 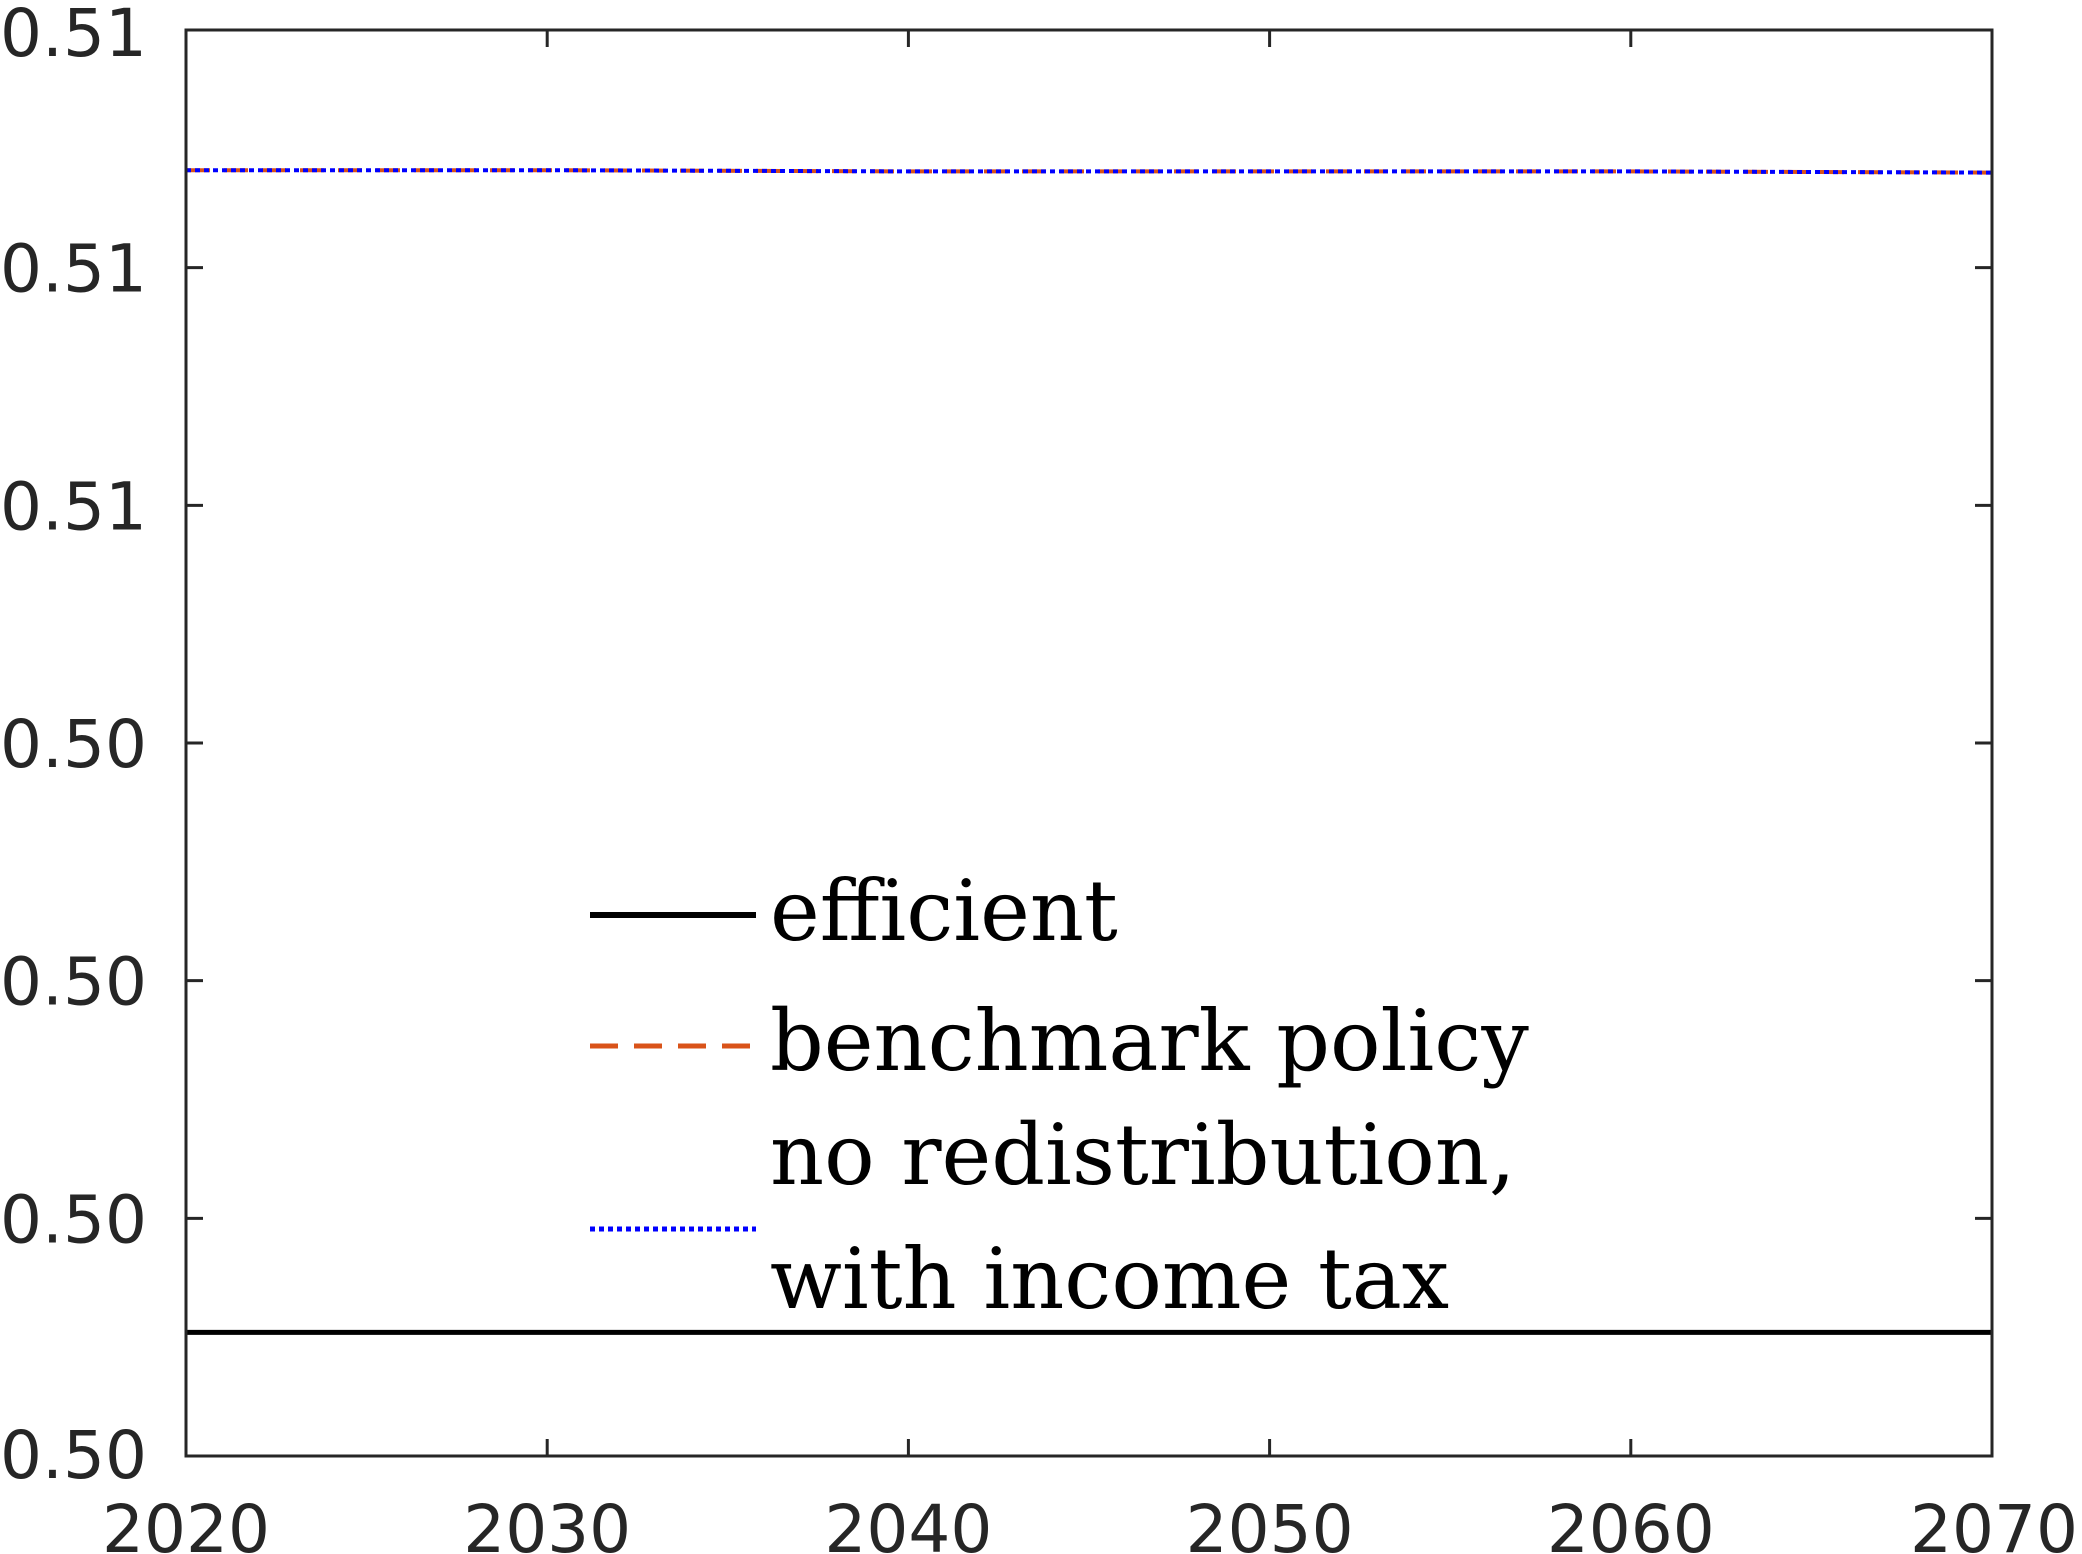 I want to click on x-tick-label: 2070, so click(x=1994, y=1522).